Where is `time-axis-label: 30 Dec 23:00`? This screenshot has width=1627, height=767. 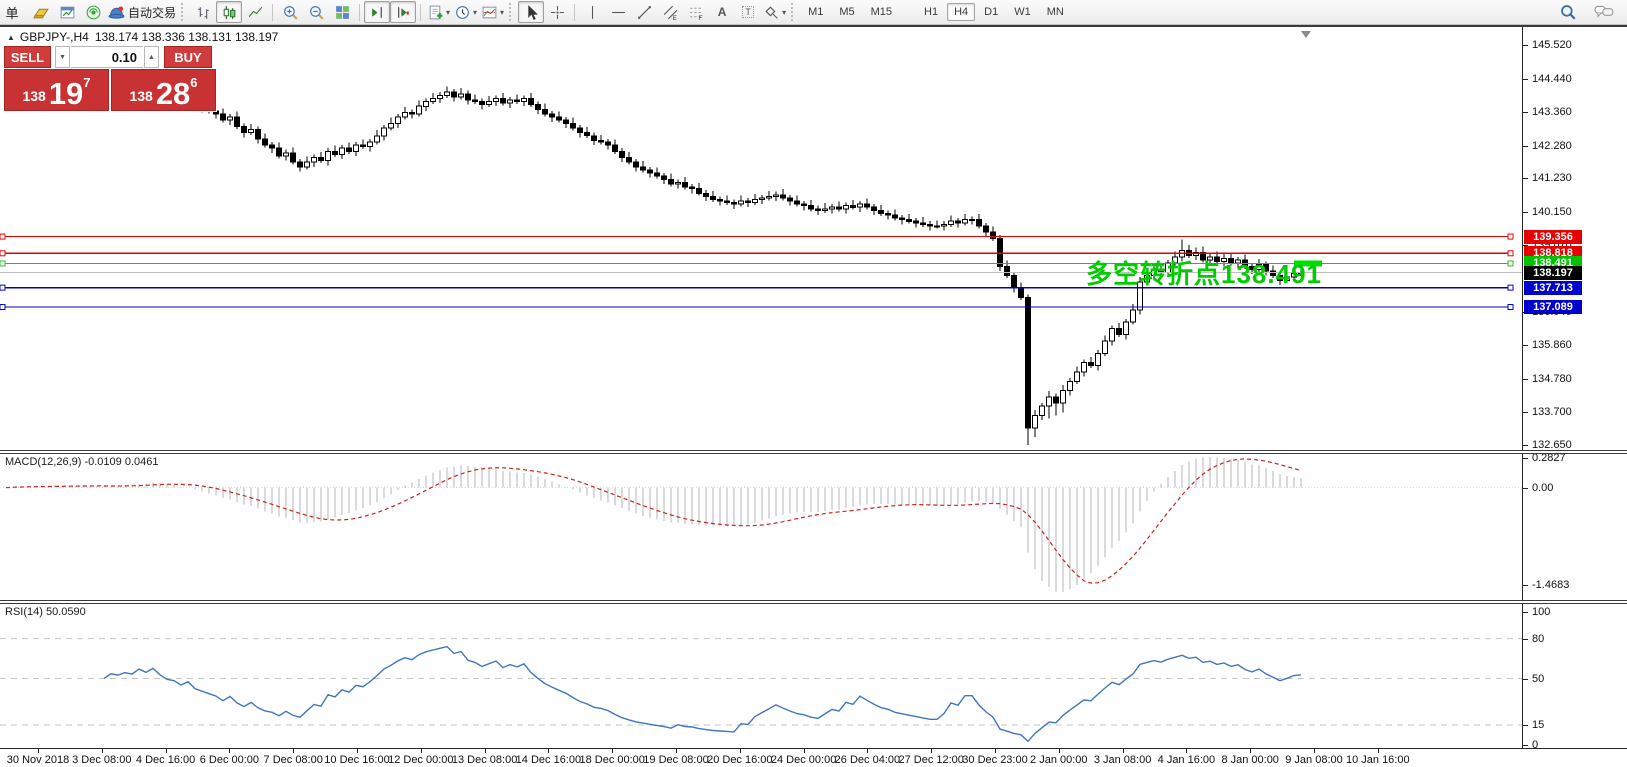 time-axis-label: 30 Dec 23:00 is located at coordinates (995, 760).